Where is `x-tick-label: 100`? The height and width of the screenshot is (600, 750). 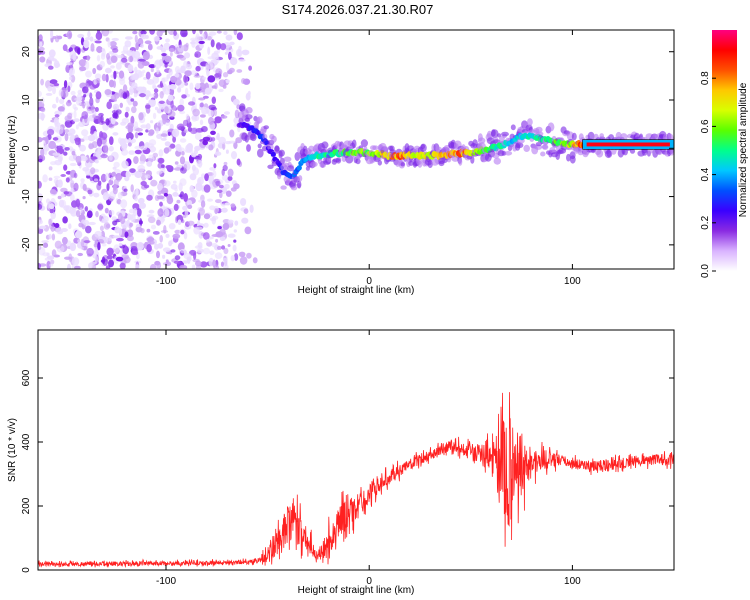 x-tick-label: 100 is located at coordinates (572, 281).